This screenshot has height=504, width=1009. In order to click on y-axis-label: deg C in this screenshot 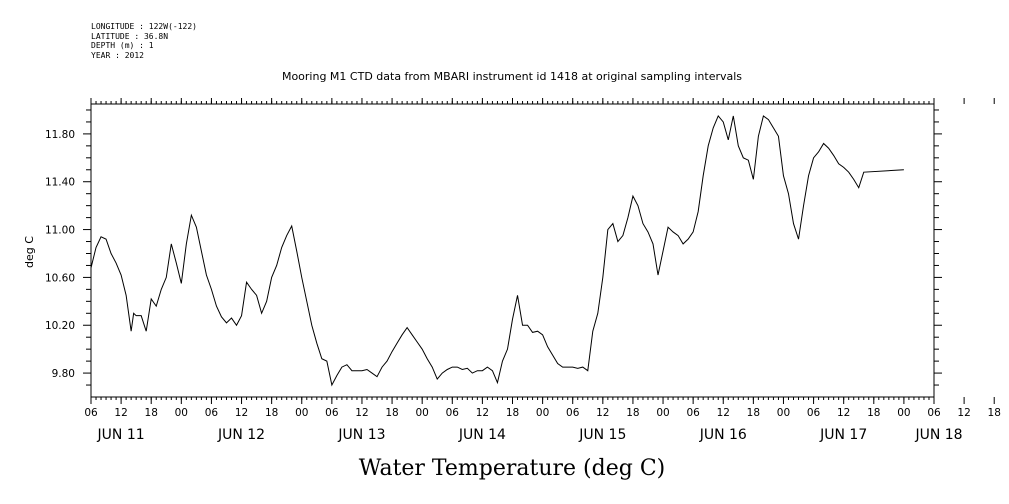, I will do `click(29, 252)`.